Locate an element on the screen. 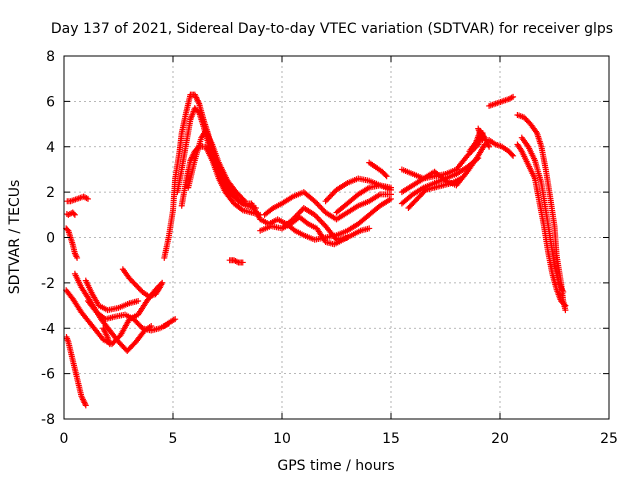 This screenshot has width=640, height=480. series-s15 is located at coordinates (216, 166).